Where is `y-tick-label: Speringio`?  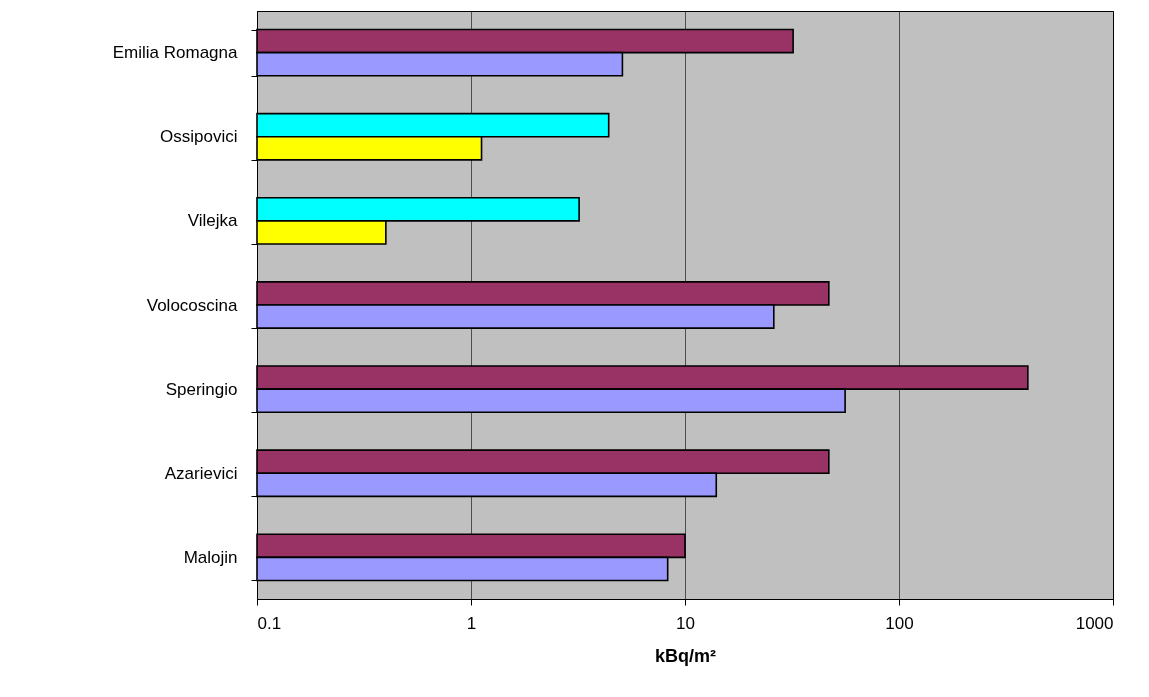 y-tick-label: Speringio is located at coordinates (201, 389).